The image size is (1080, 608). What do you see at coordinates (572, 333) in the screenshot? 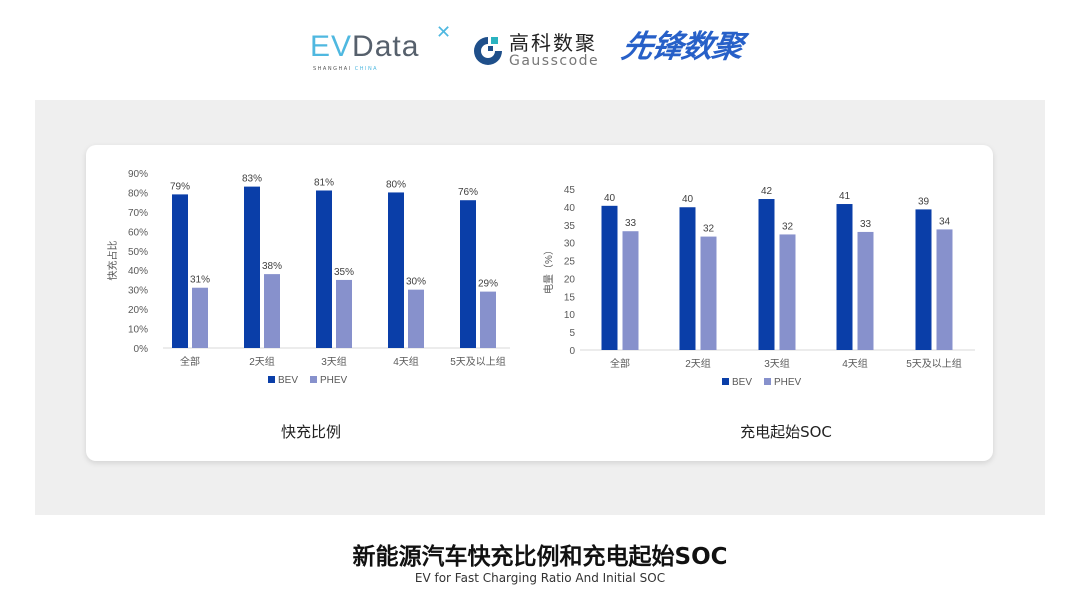
I see `y-tick-label: 5` at bounding box center [572, 333].